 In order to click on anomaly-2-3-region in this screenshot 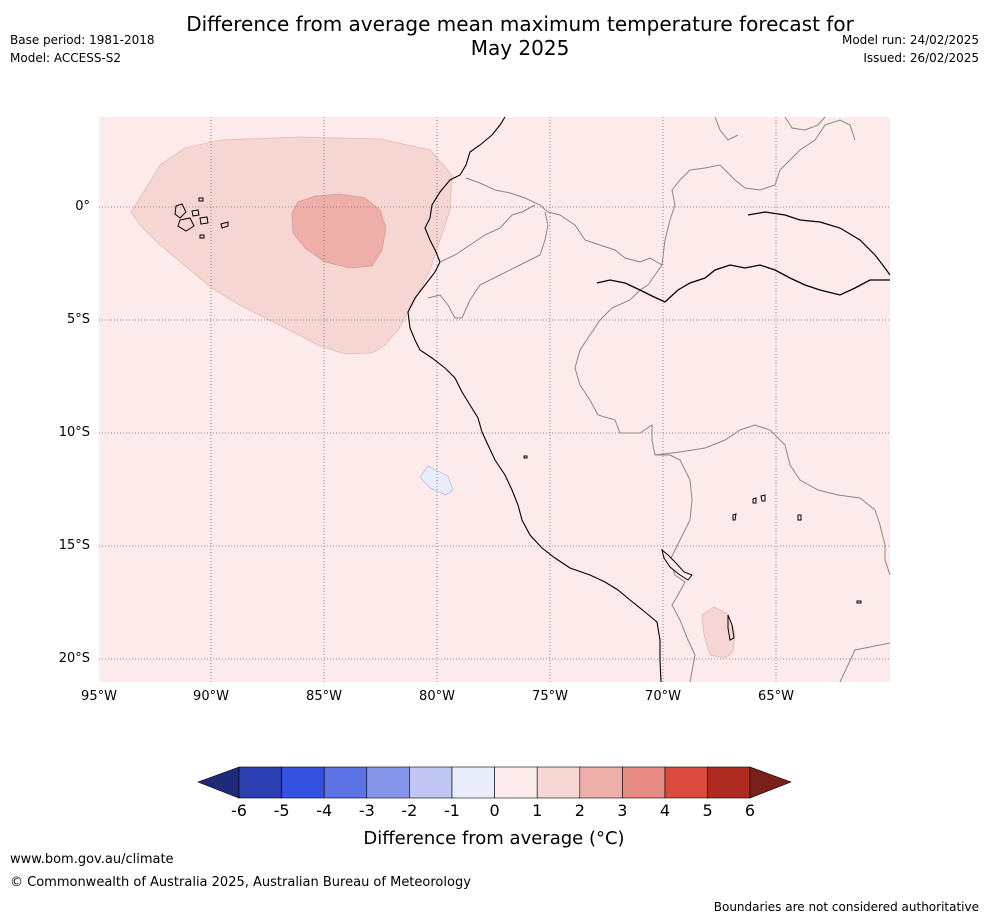, I will do `click(339, 231)`.